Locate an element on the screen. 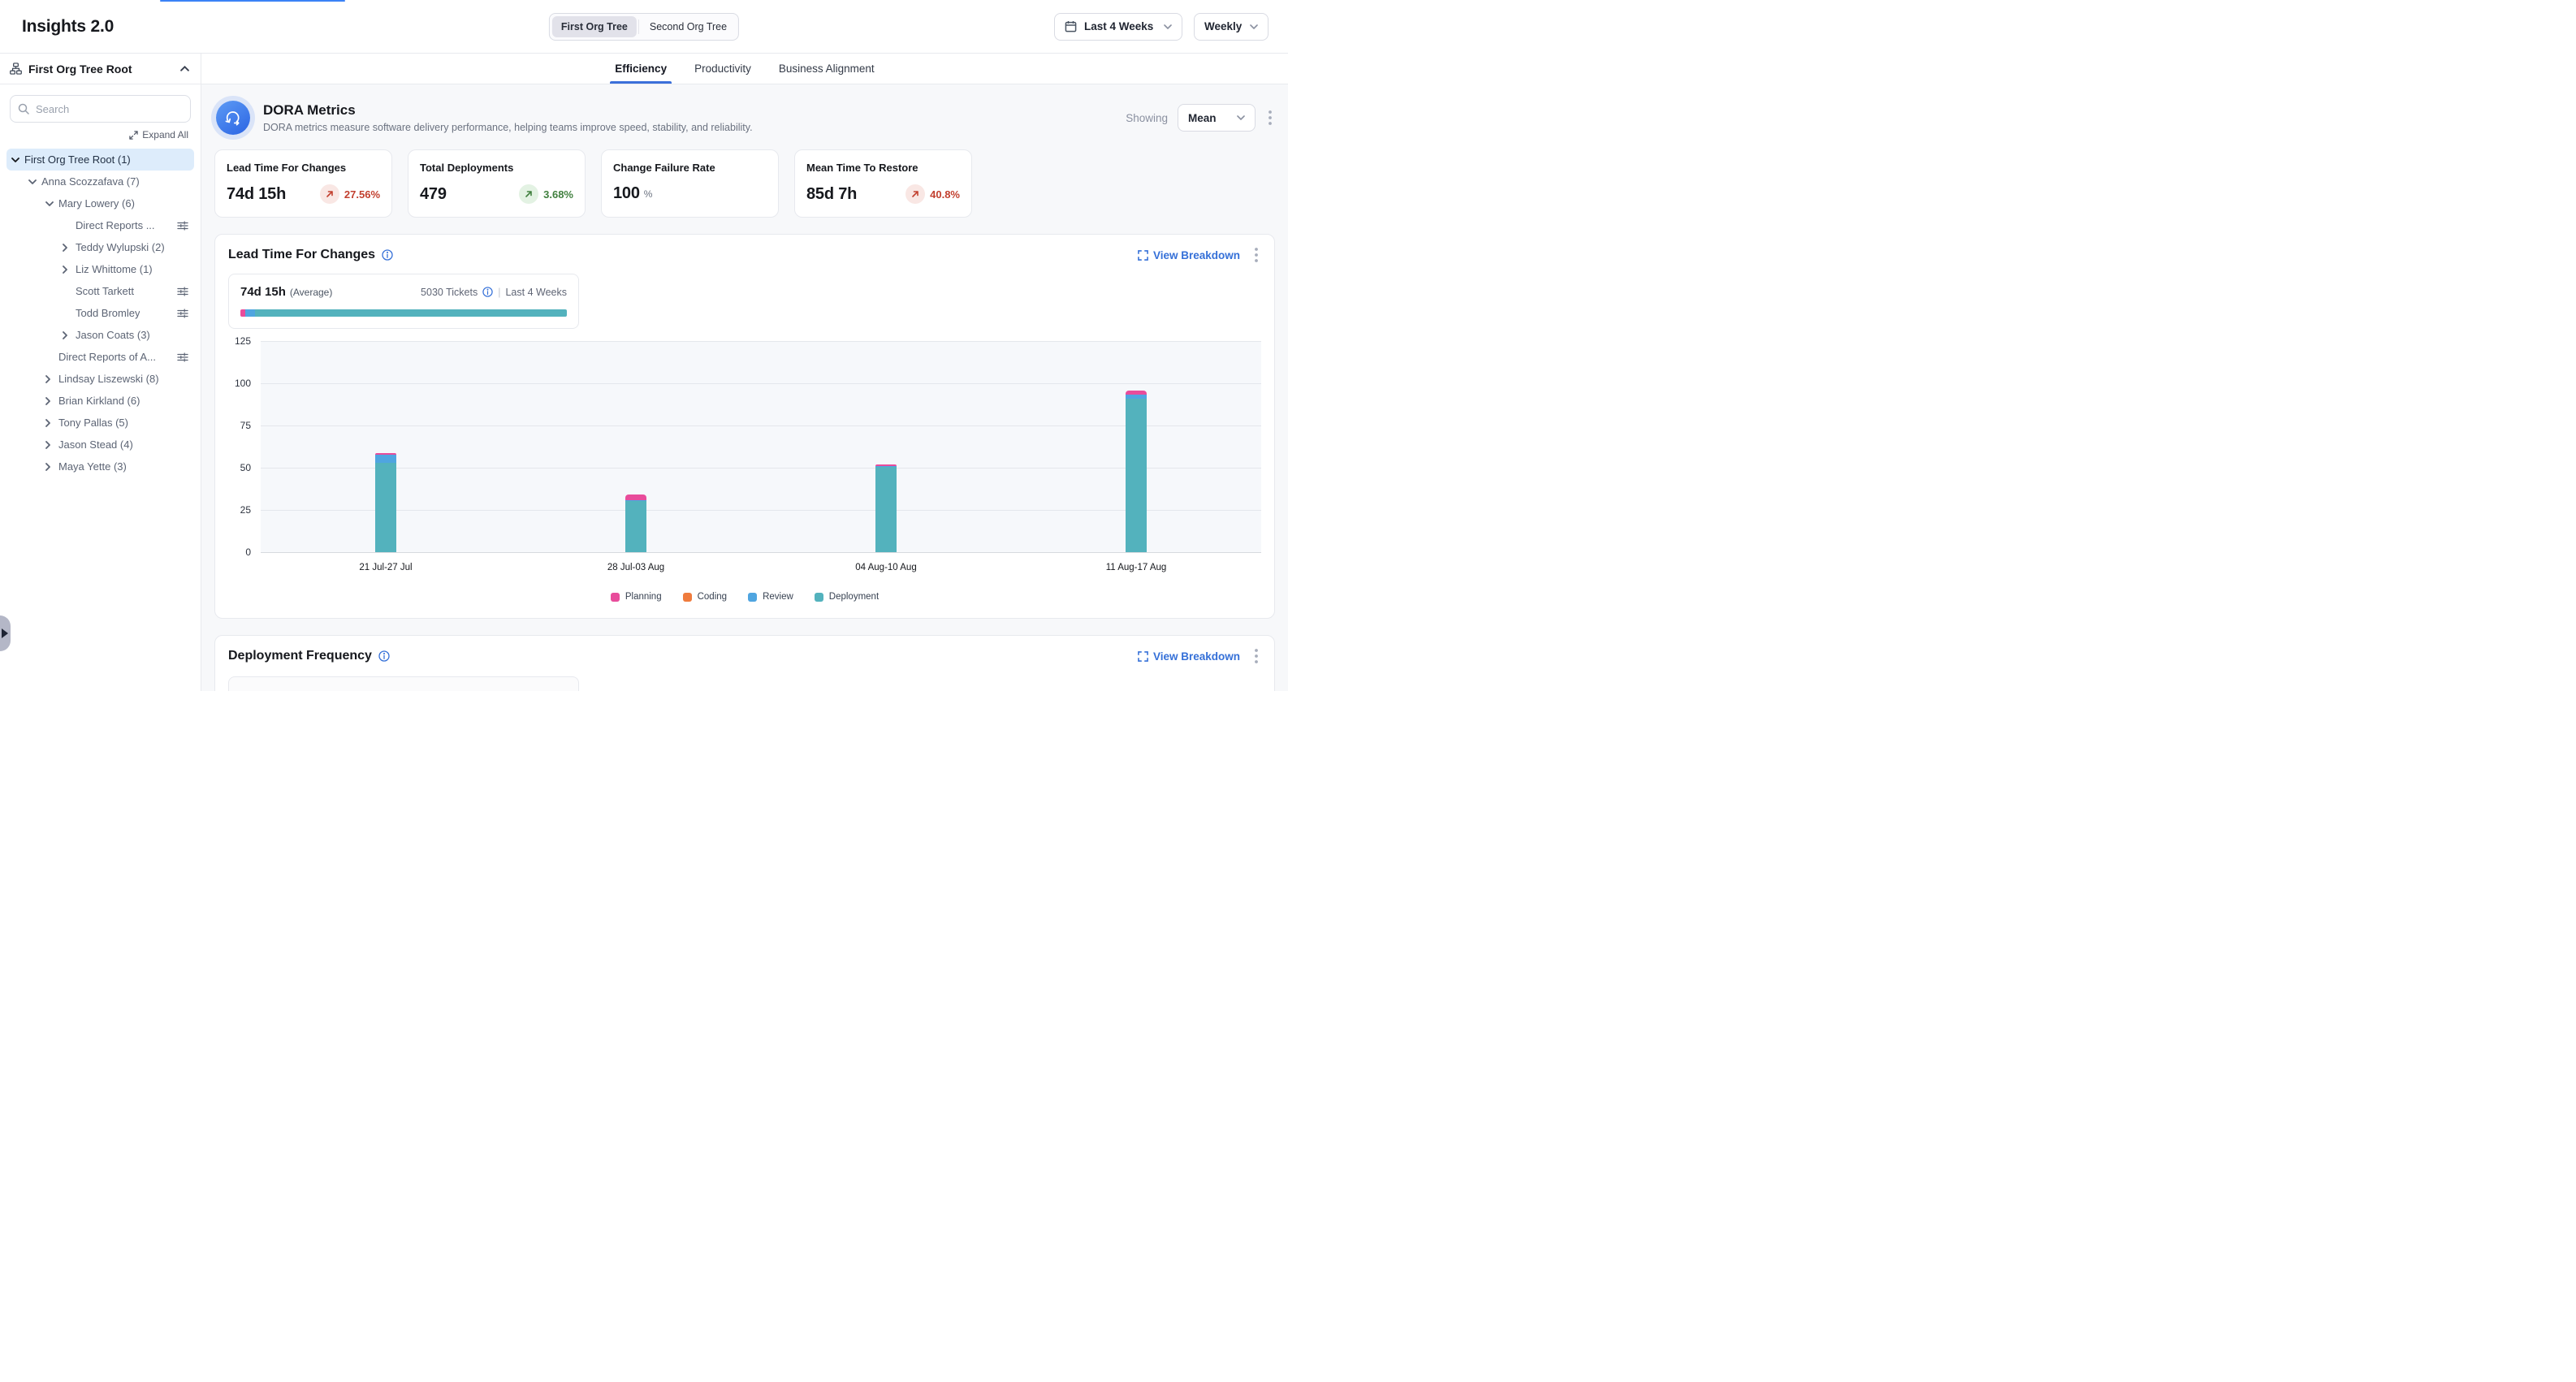 Image resolution: width=2576 pixels, height=1382 pixels. segment-divider is located at coordinates (638, 26).